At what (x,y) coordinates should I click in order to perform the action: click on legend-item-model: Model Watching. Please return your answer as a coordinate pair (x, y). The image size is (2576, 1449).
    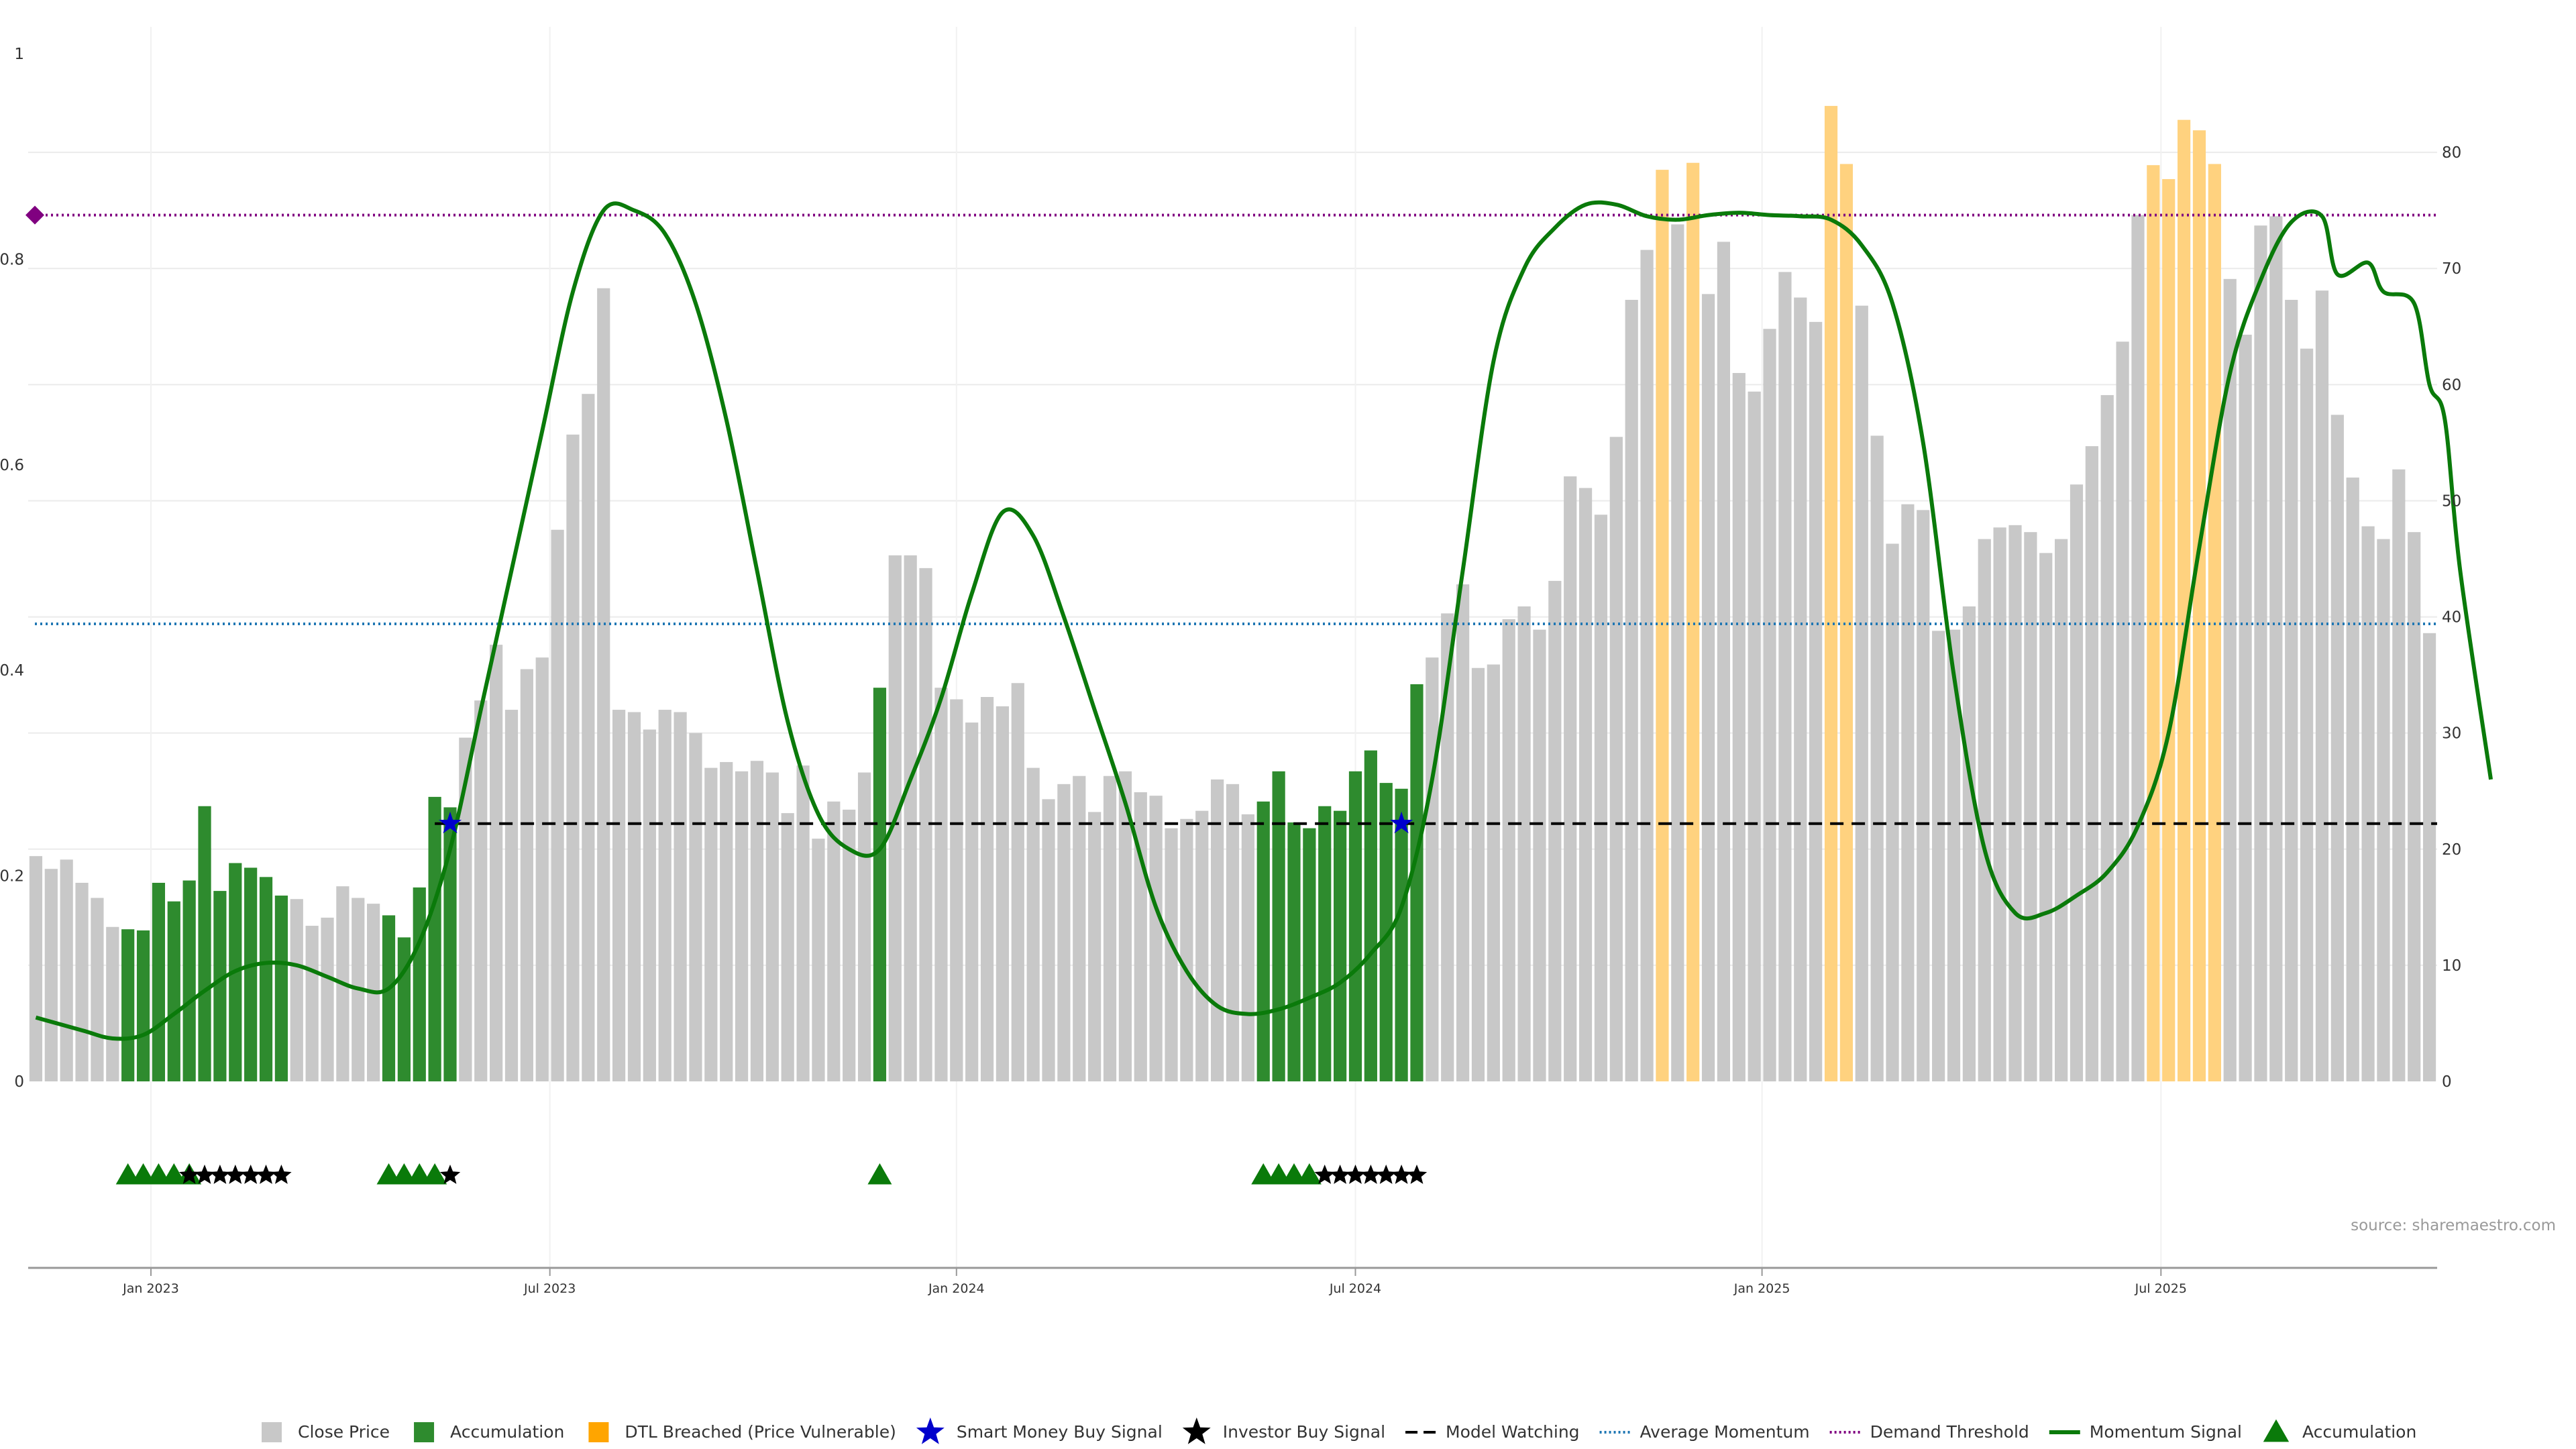
    Looking at the image, I should click on (1492, 1432).